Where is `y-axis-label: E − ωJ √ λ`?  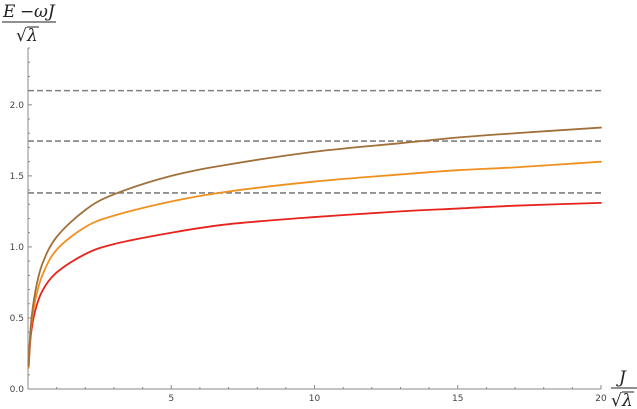 y-axis-label: E − ωJ √ λ is located at coordinates (29, 24).